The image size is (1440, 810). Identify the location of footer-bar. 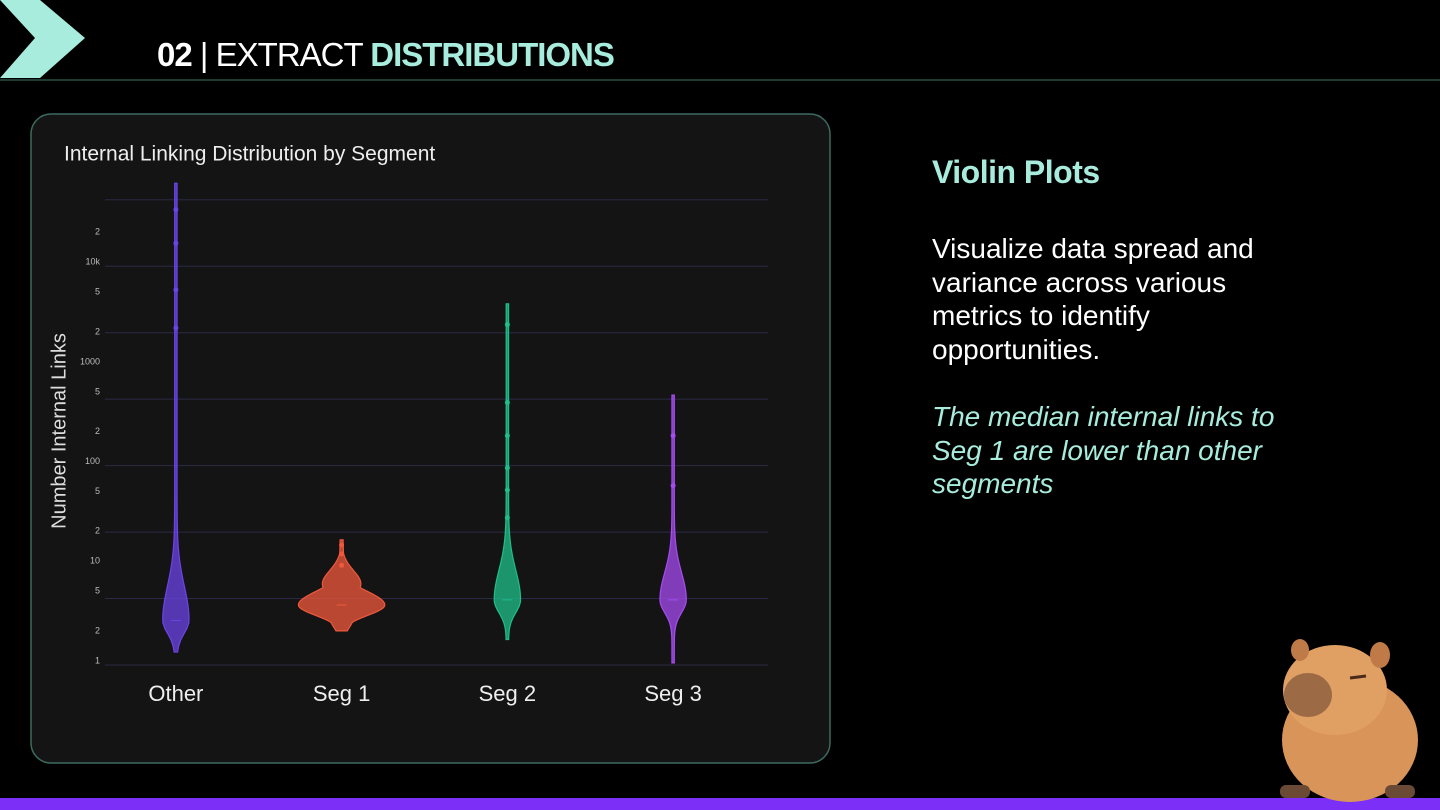
(720, 804).